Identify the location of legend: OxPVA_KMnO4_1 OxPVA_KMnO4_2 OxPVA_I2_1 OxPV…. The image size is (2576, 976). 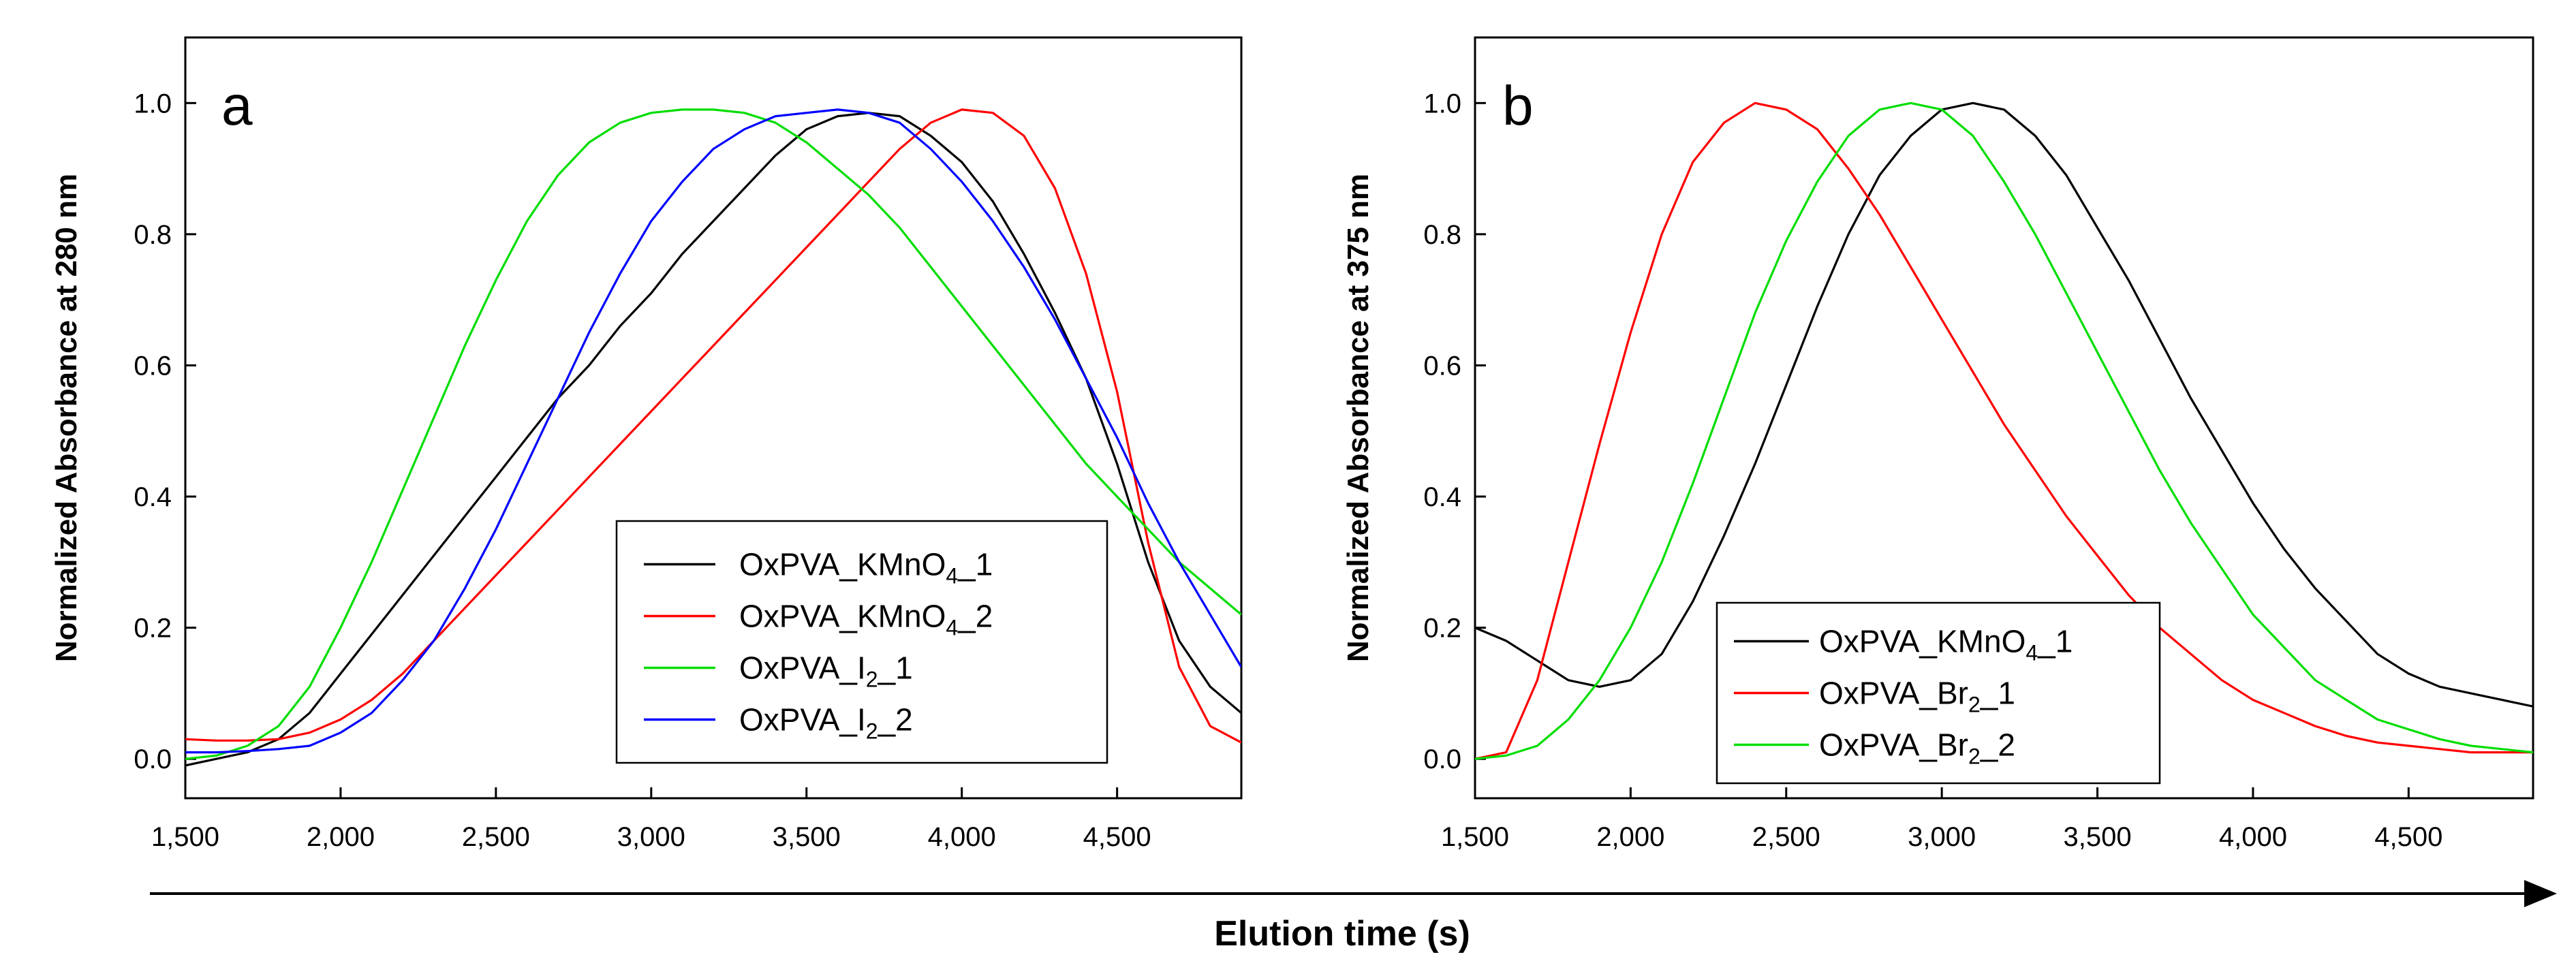
(861, 642).